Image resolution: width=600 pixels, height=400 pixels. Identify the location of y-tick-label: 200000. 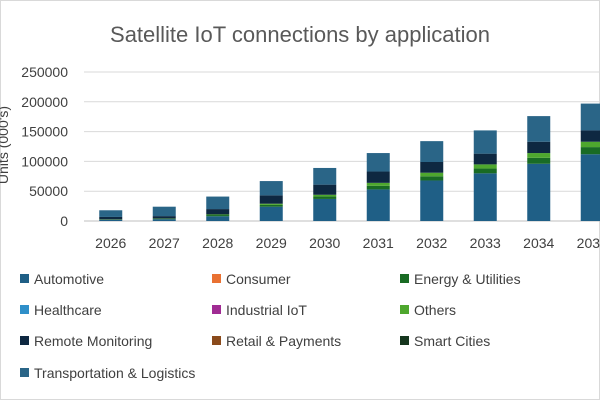
(44, 102).